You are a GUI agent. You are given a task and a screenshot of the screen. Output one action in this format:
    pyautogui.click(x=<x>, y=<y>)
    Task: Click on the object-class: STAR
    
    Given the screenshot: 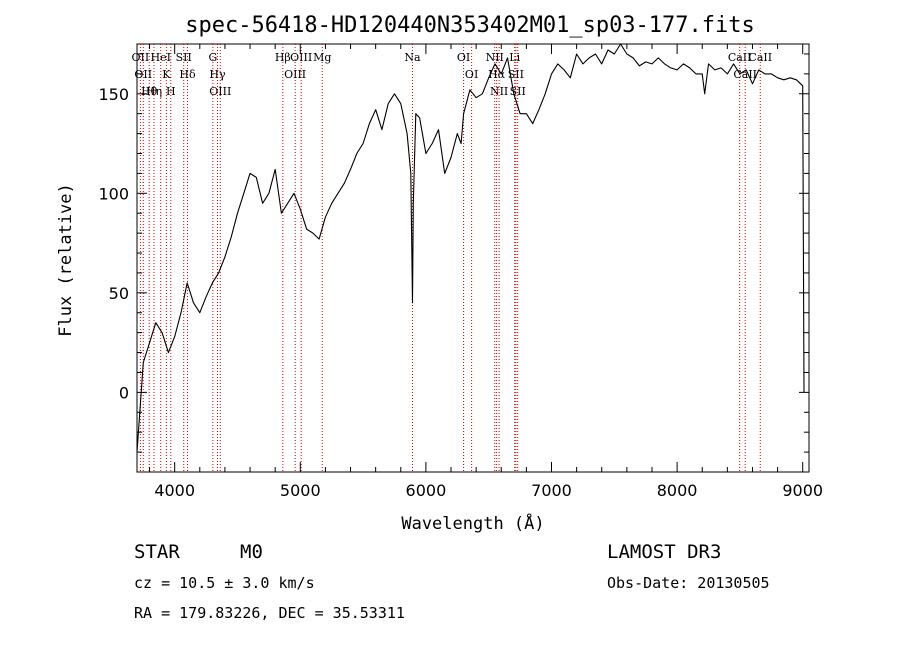 What is the action you would take?
    pyautogui.click(x=157, y=552)
    